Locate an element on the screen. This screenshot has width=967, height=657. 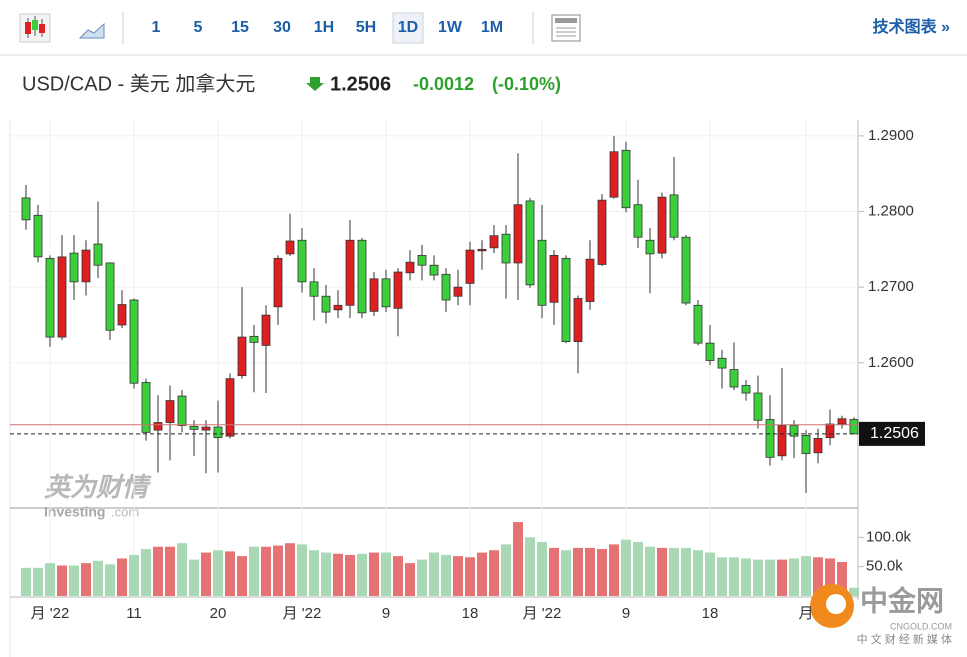
percent-change: (-0.10%) is located at coordinates (526, 84).